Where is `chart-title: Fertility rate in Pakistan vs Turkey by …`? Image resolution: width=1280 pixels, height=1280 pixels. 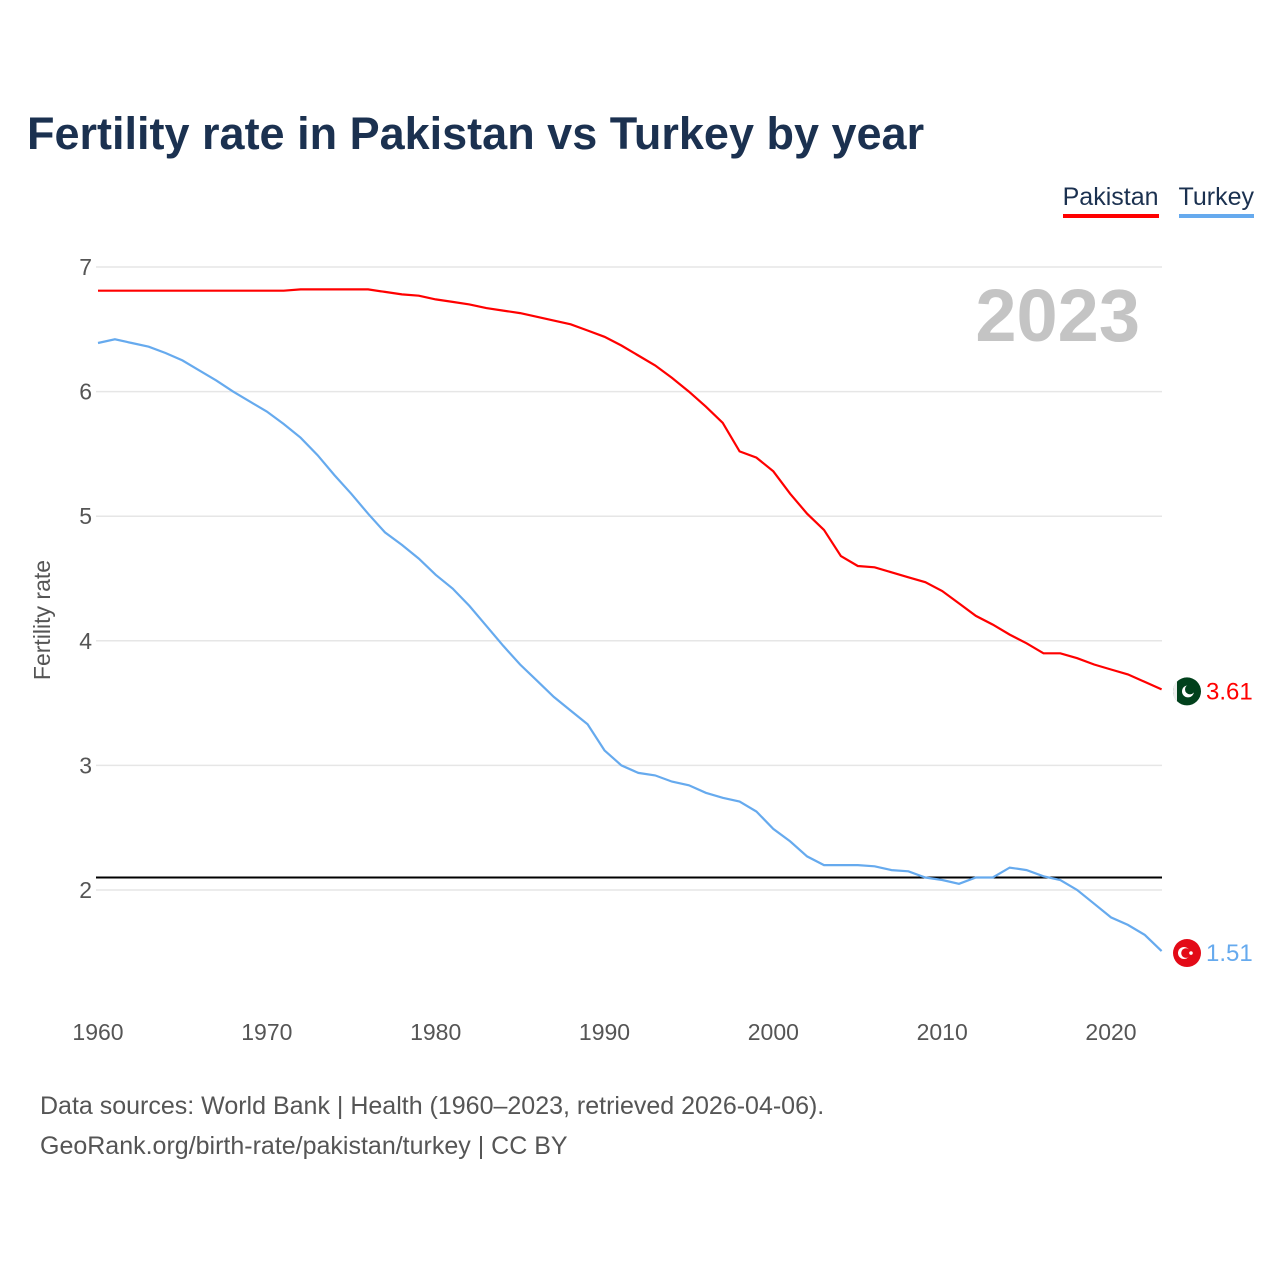
chart-title: Fertility rate in Pakistan vs Turkey by … is located at coordinates (476, 133).